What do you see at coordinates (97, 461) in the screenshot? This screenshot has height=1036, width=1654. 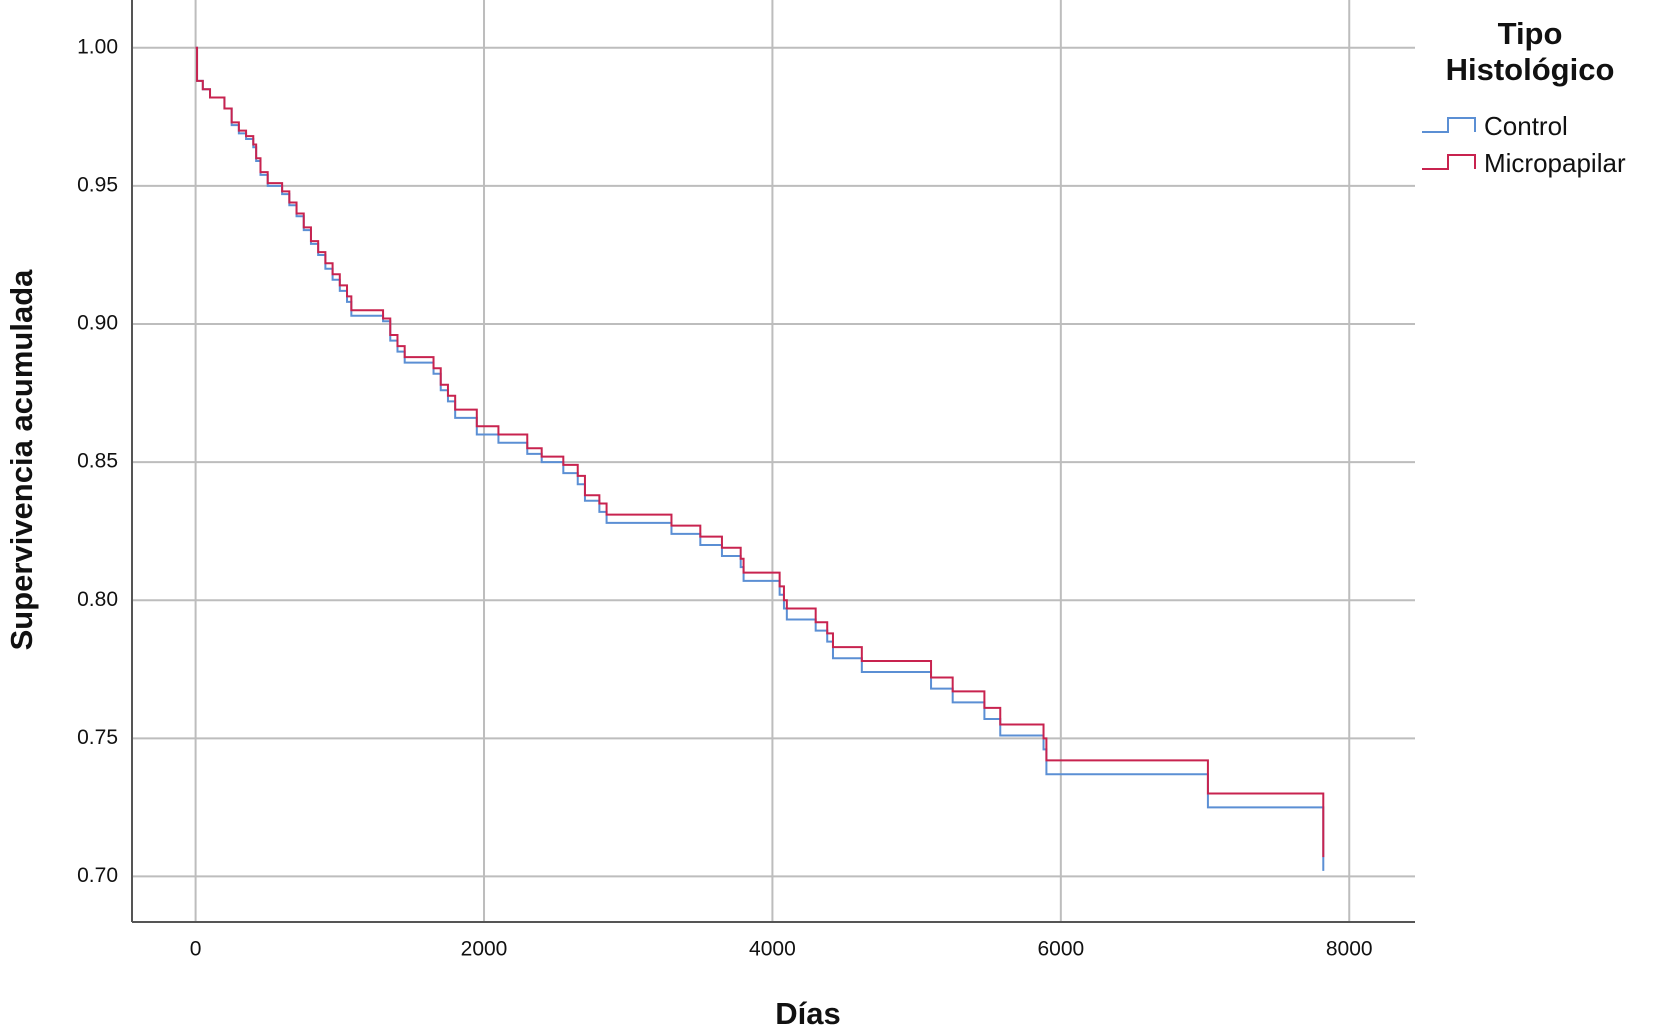 I see `y-tick-label: 0.85` at bounding box center [97, 461].